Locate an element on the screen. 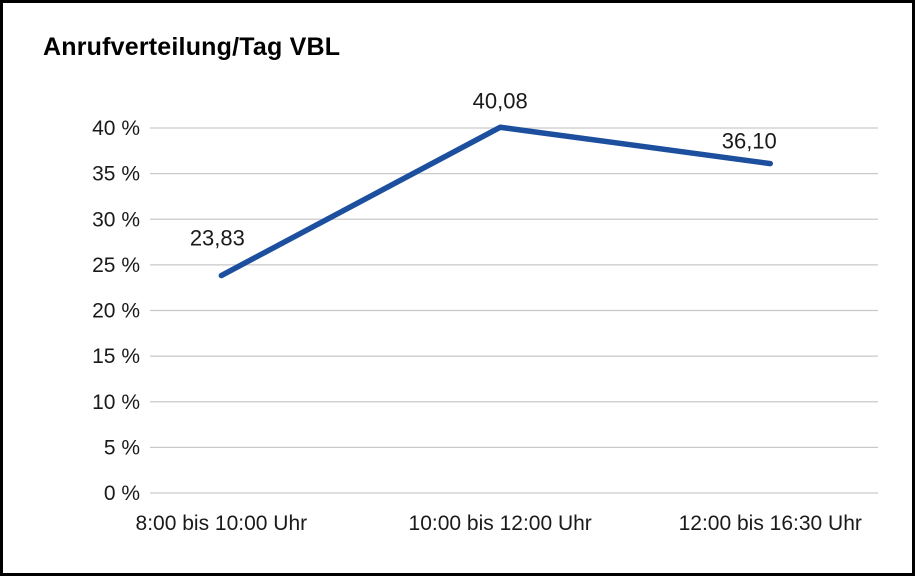  y-tick-label: 10 % is located at coordinates (116, 402).